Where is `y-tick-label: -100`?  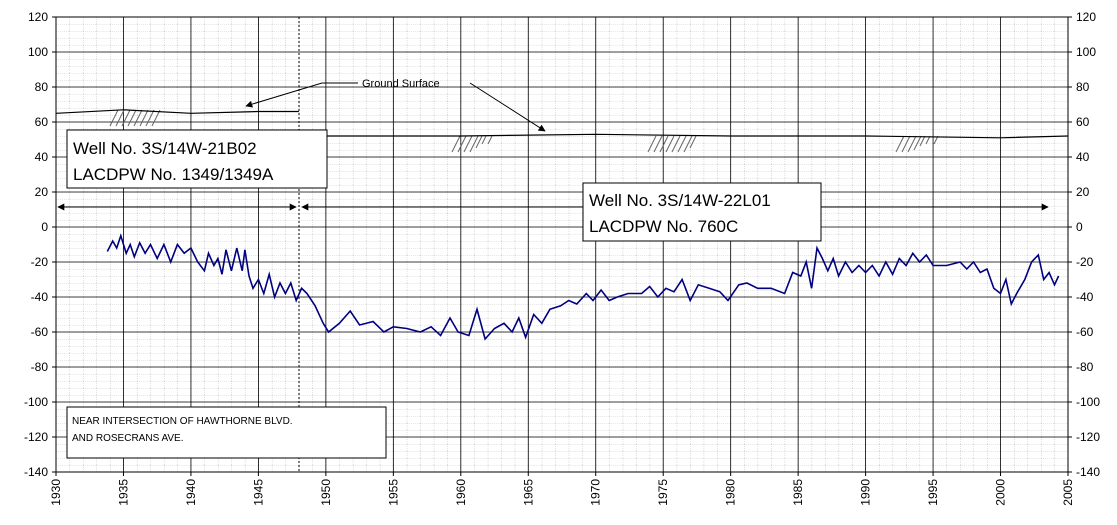 y-tick-label: -100 is located at coordinates (36, 402).